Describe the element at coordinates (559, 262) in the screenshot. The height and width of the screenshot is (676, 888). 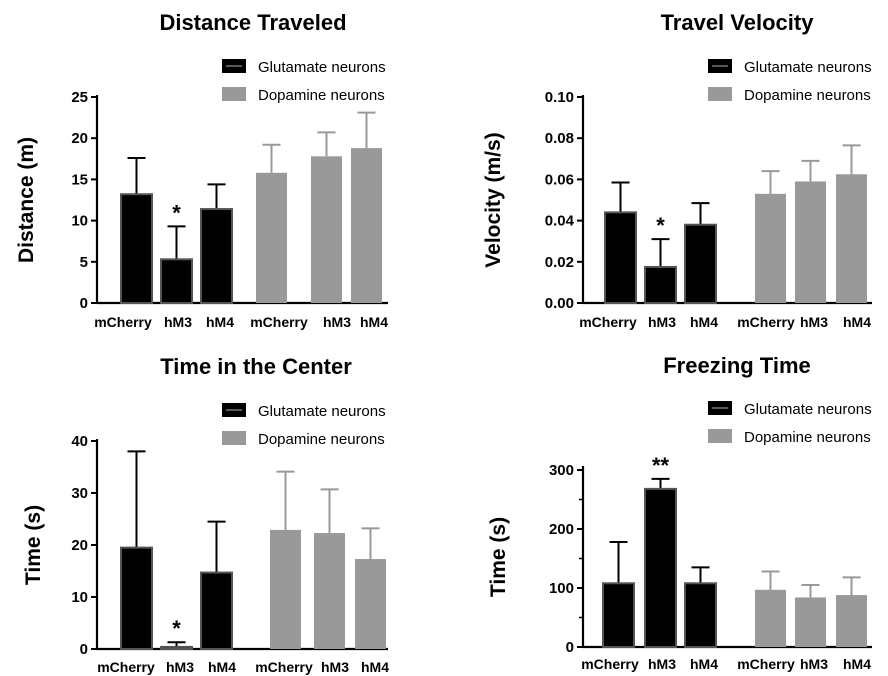
I see `y-tick-label: 0.02` at that location.